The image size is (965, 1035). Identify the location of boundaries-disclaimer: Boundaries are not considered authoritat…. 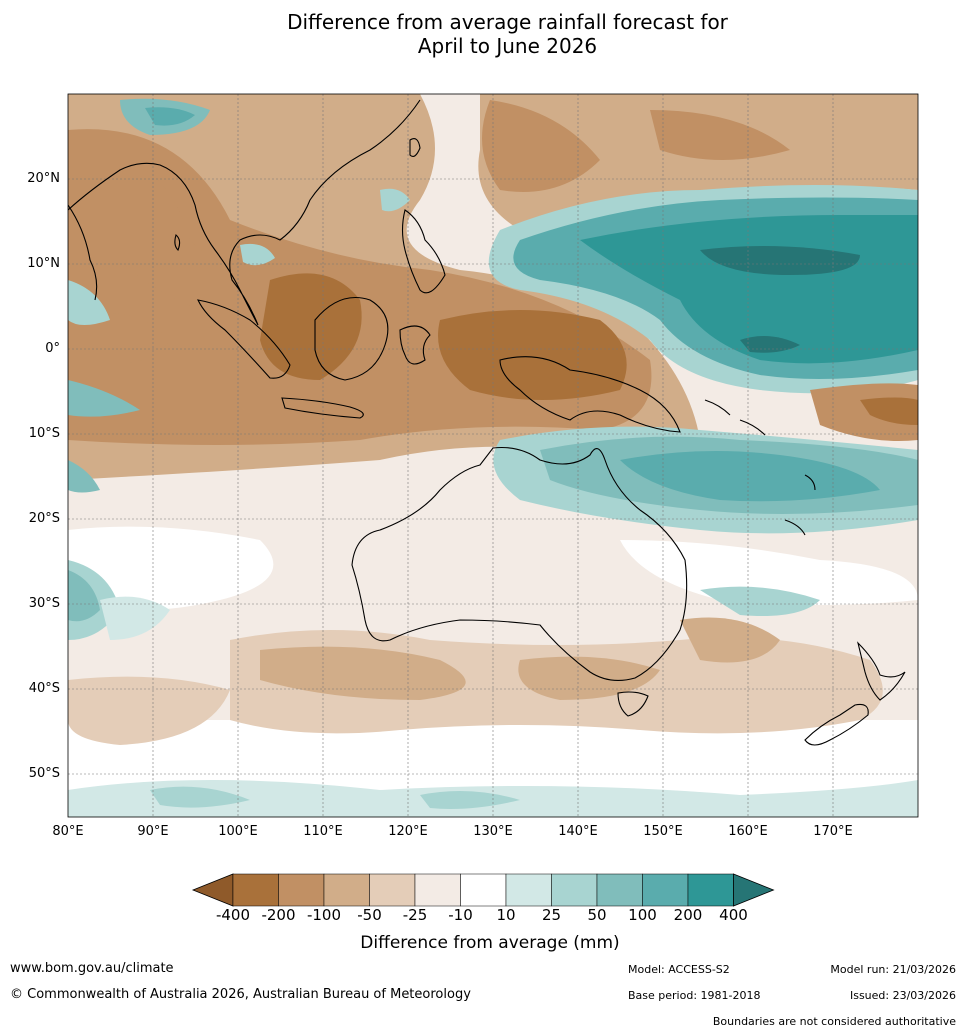
(834, 1021).